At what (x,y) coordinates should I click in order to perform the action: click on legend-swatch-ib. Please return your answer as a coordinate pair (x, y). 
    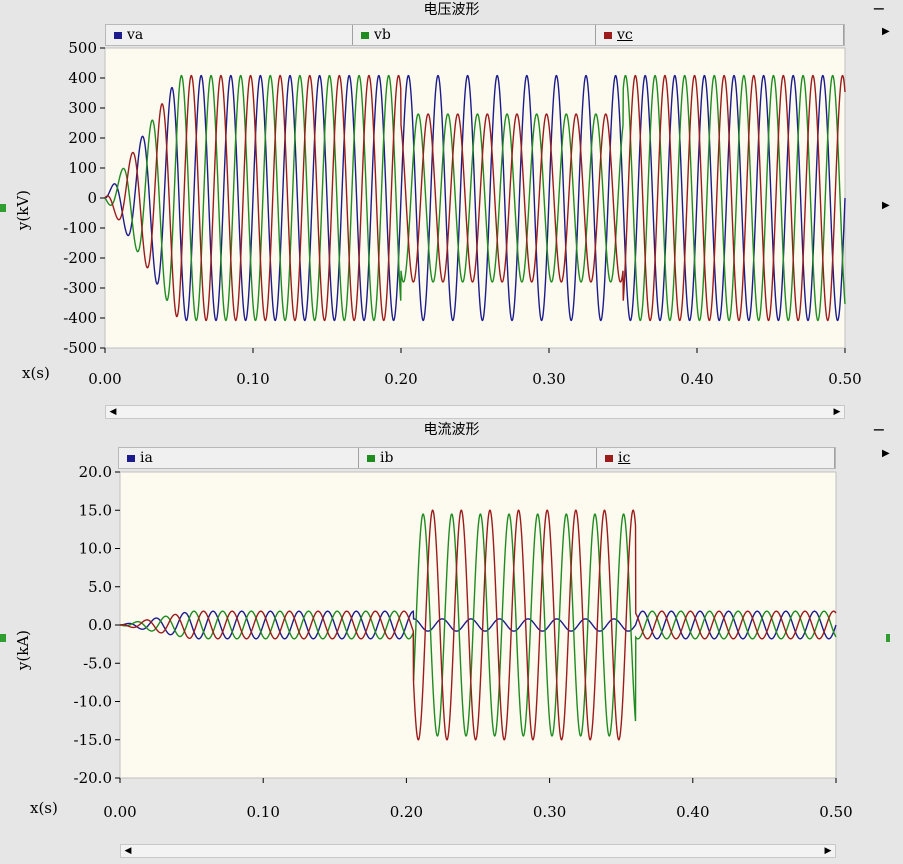
    Looking at the image, I should click on (371, 458).